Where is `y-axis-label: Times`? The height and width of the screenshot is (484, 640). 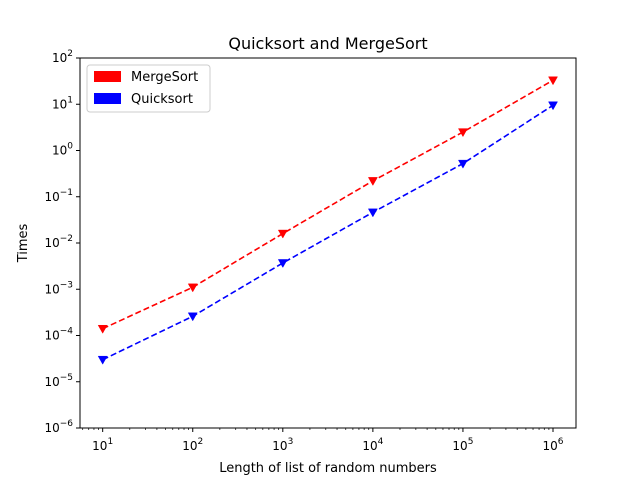 y-axis-label: Times is located at coordinates (23, 243).